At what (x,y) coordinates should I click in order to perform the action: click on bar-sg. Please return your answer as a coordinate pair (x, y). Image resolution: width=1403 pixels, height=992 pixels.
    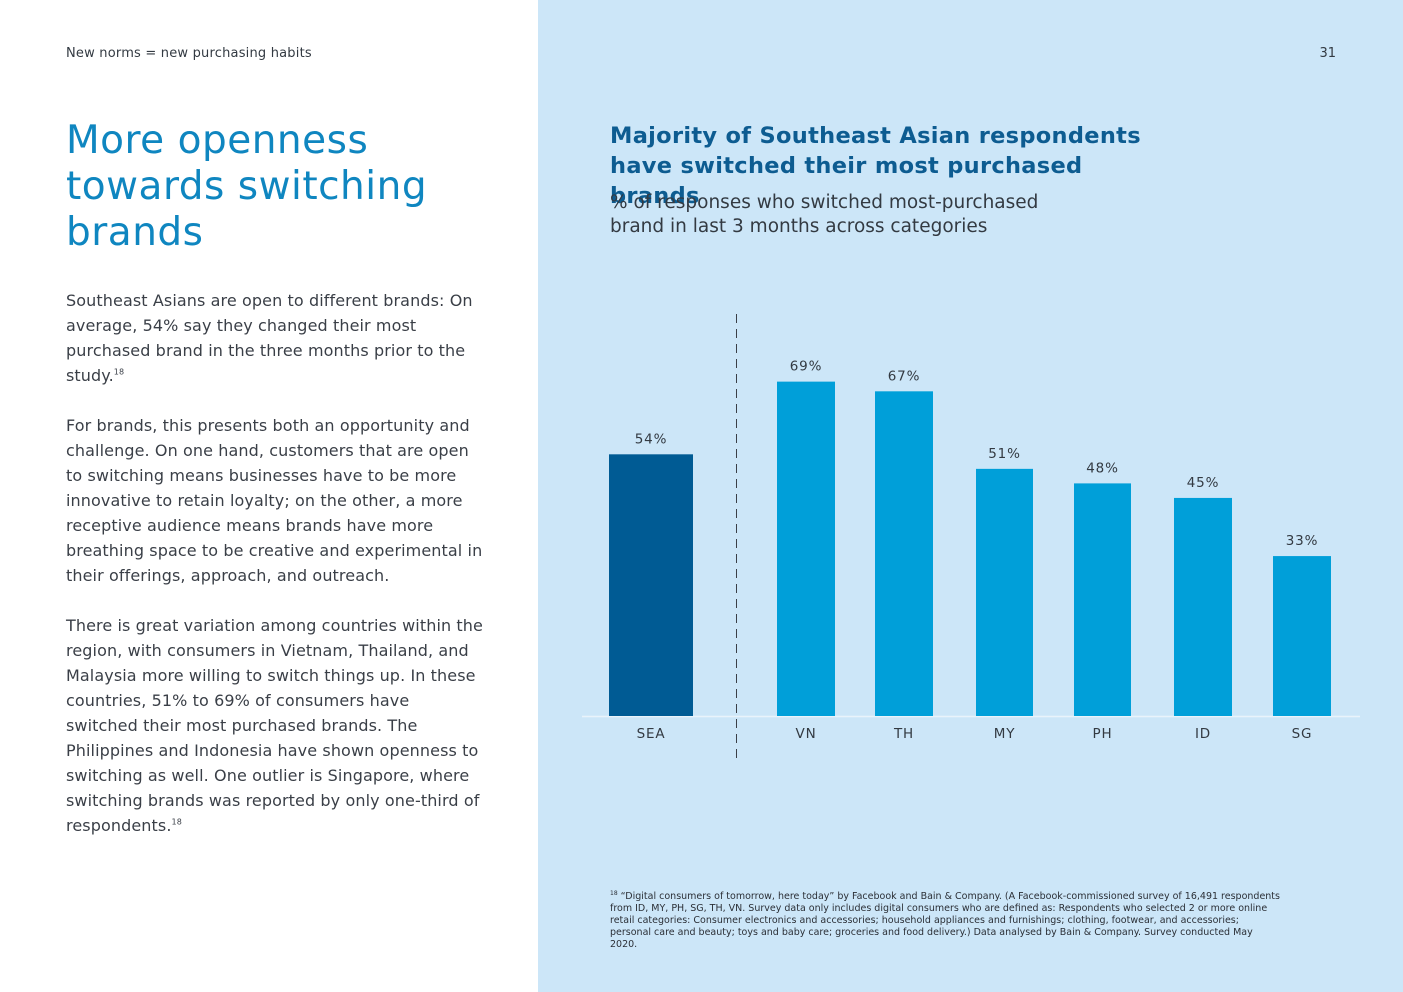
    Looking at the image, I should click on (1302, 636).